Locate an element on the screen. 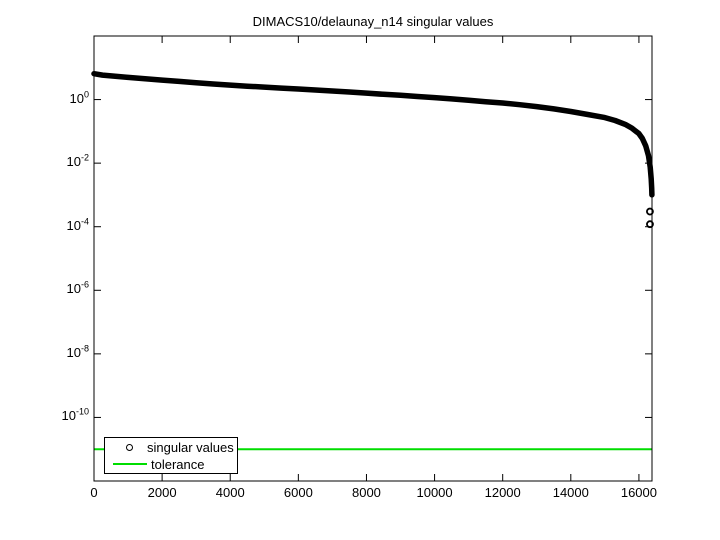 This screenshot has width=720, height=540. y-tick-label: 10⁻² is located at coordinates (77, 161).